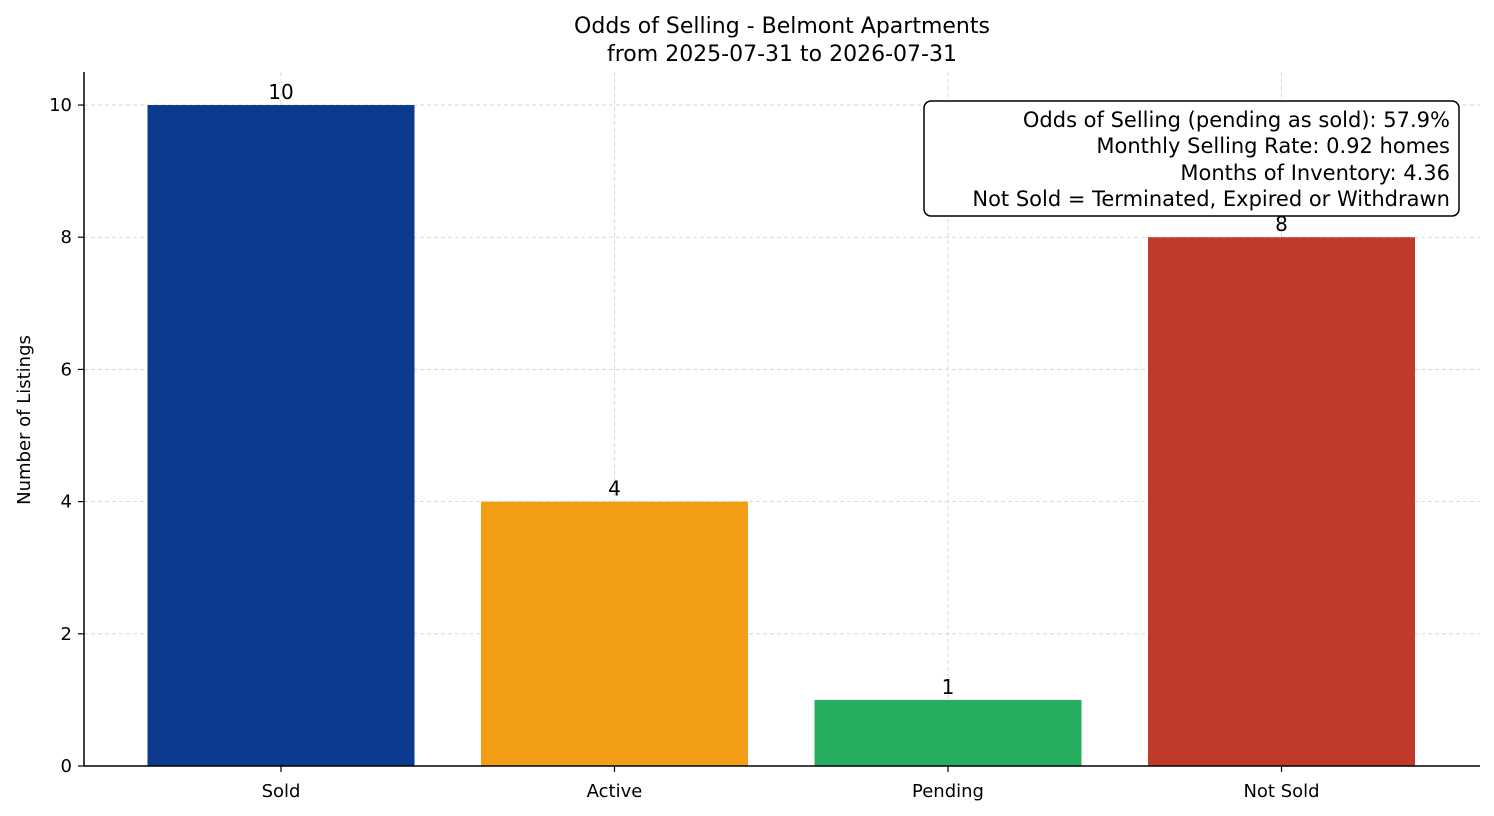 The image size is (1494, 816). I want to click on x-tick-label: Active, so click(615, 791).